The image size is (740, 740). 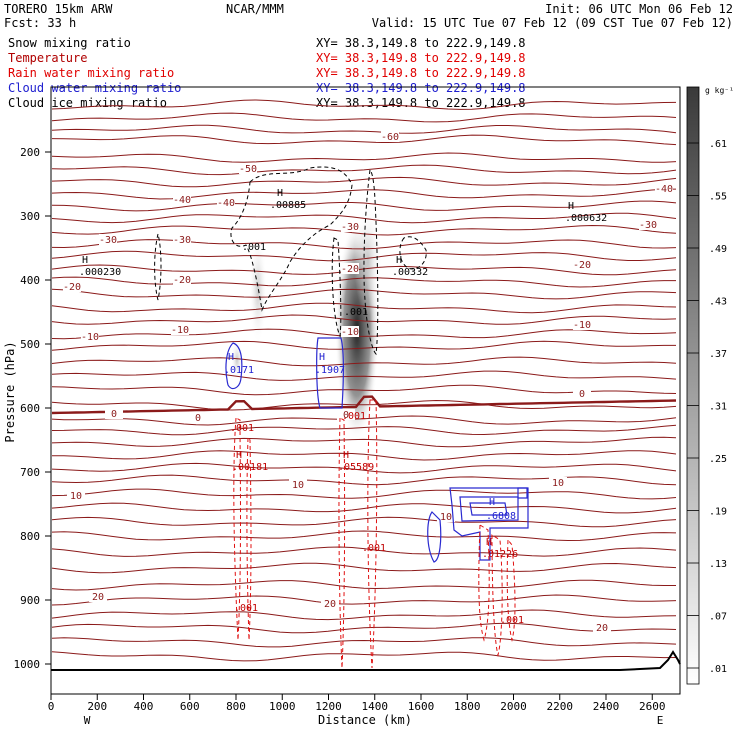 I want to click on y-tick-label: 200, so click(x=30, y=152).